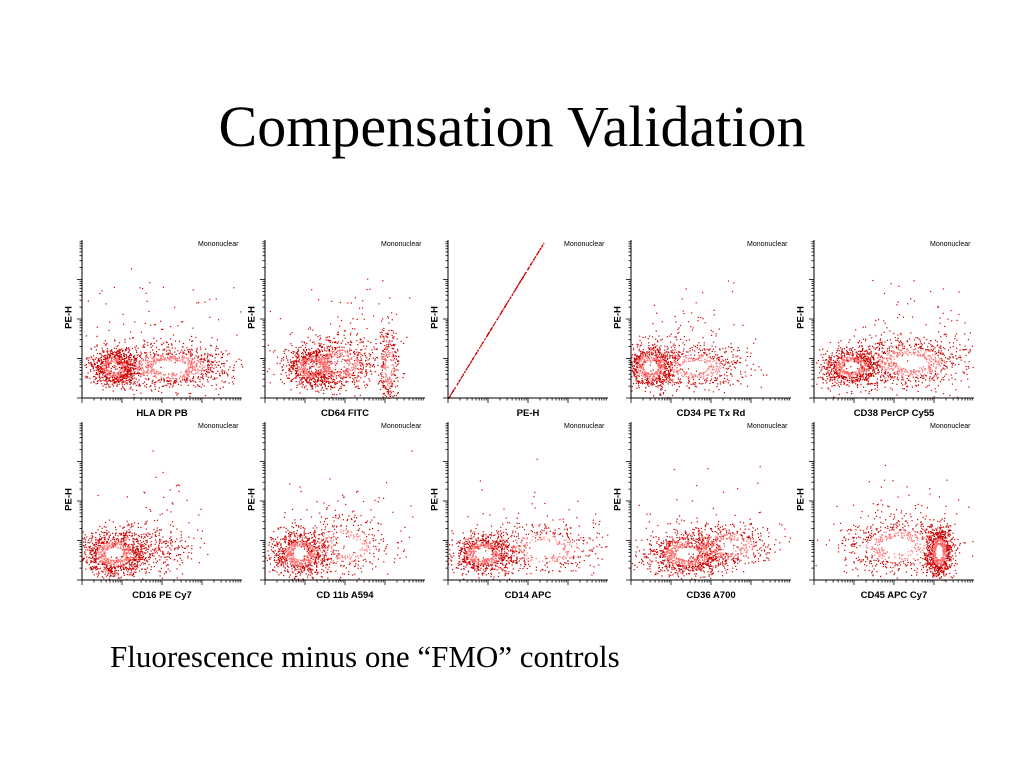 The width and height of the screenshot is (1024, 768). Describe the element at coordinates (894, 595) in the screenshot. I see `dot-plot-10-x-label: CD45 APC Cy7` at that location.